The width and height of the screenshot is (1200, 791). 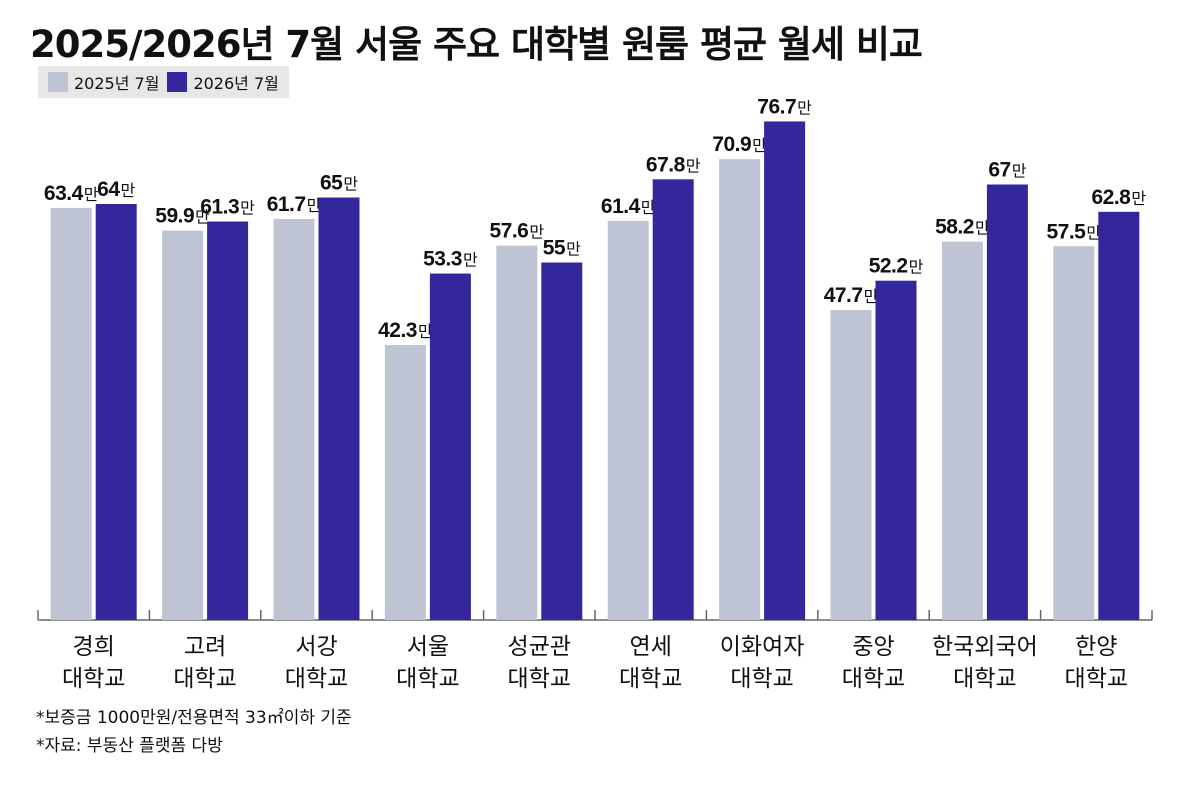 What do you see at coordinates (762, 647) in the screenshot?
I see `category-label: 이화여자` at bounding box center [762, 647].